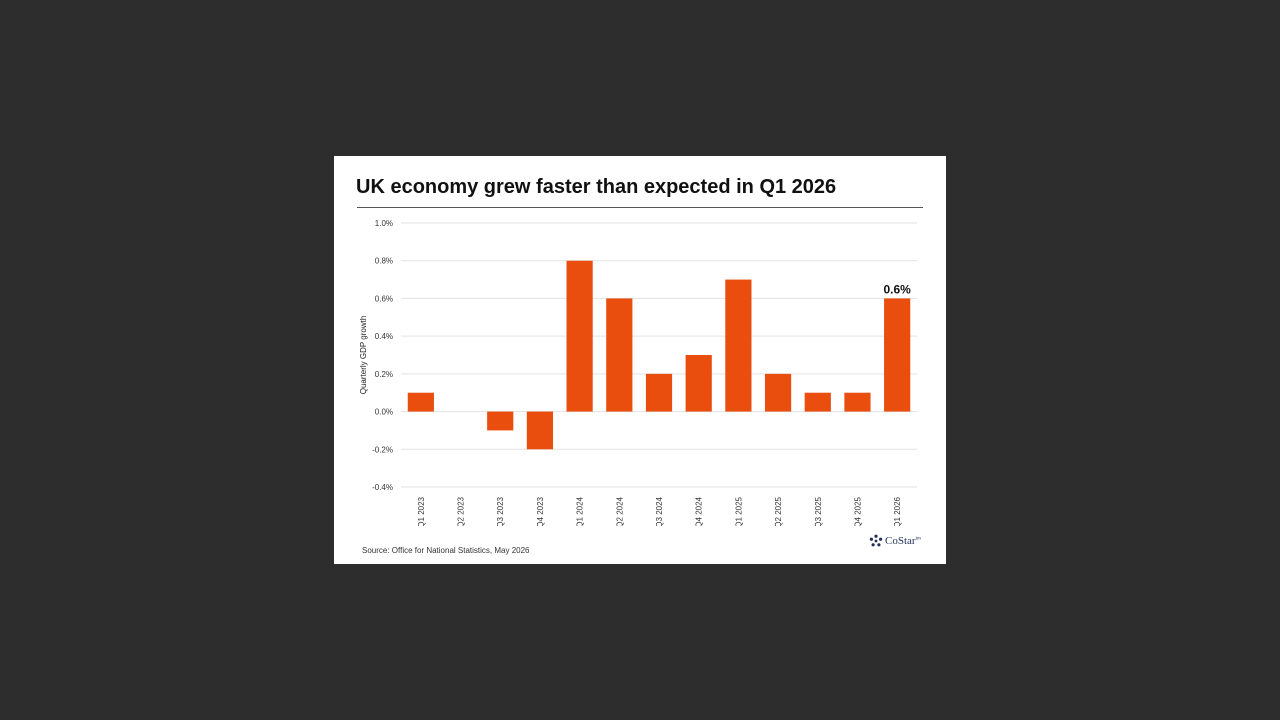  Describe the element at coordinates (421, 511) in the screenshot. I see `x-tick-label: Q1 2023` at that location.